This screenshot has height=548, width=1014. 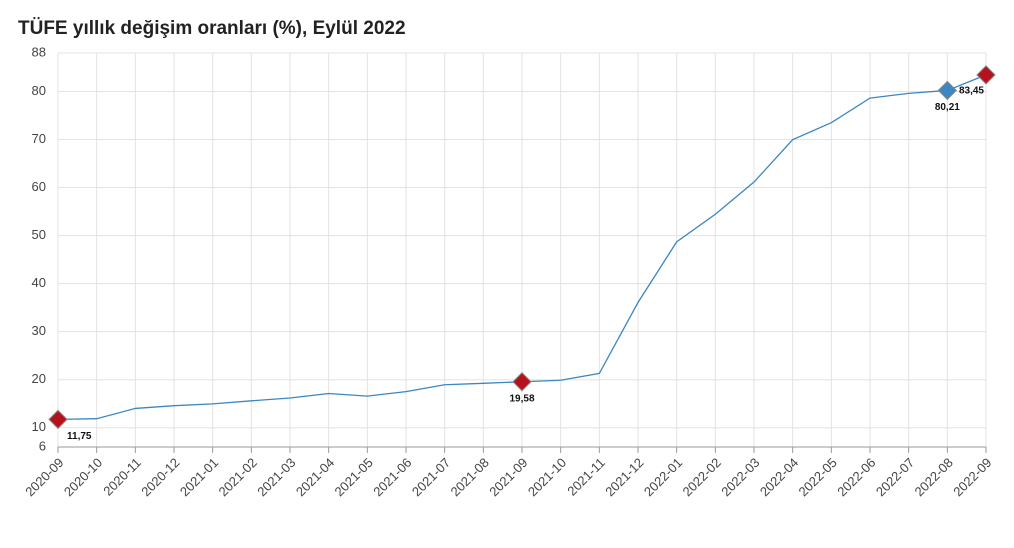 What do you see at coordinates (315, 477) in the screenshot?
I see `x-tick-label: 2021-04` at bounding box center [315, 477].